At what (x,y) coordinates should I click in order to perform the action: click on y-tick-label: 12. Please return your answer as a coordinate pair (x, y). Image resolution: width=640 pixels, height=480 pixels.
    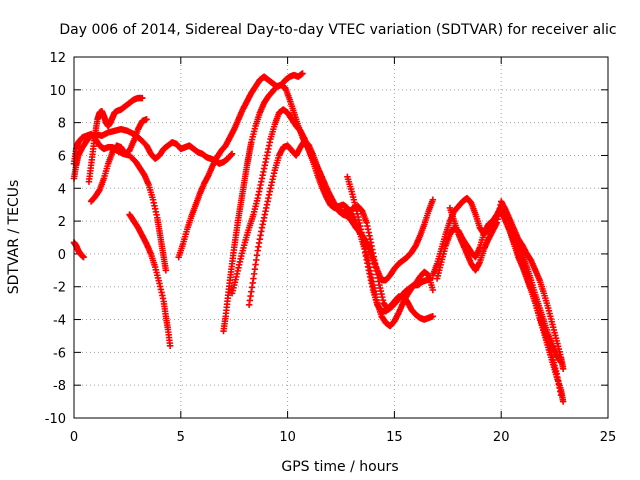
    Looking at the image, I should click on (57, 58).